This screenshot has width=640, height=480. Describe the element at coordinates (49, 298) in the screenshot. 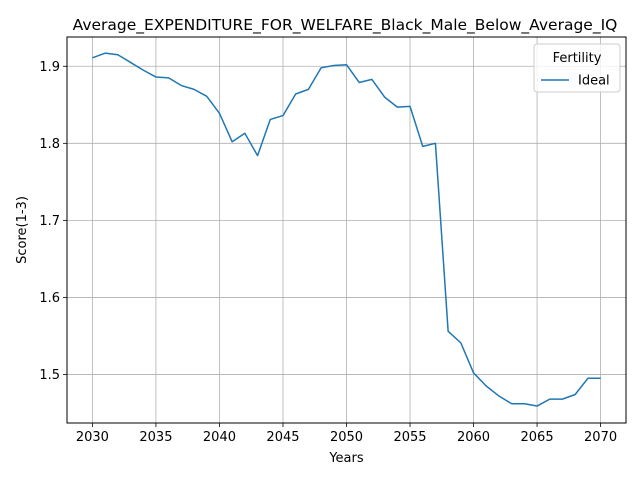

I see `y-tick-label: 1.6` at that location.